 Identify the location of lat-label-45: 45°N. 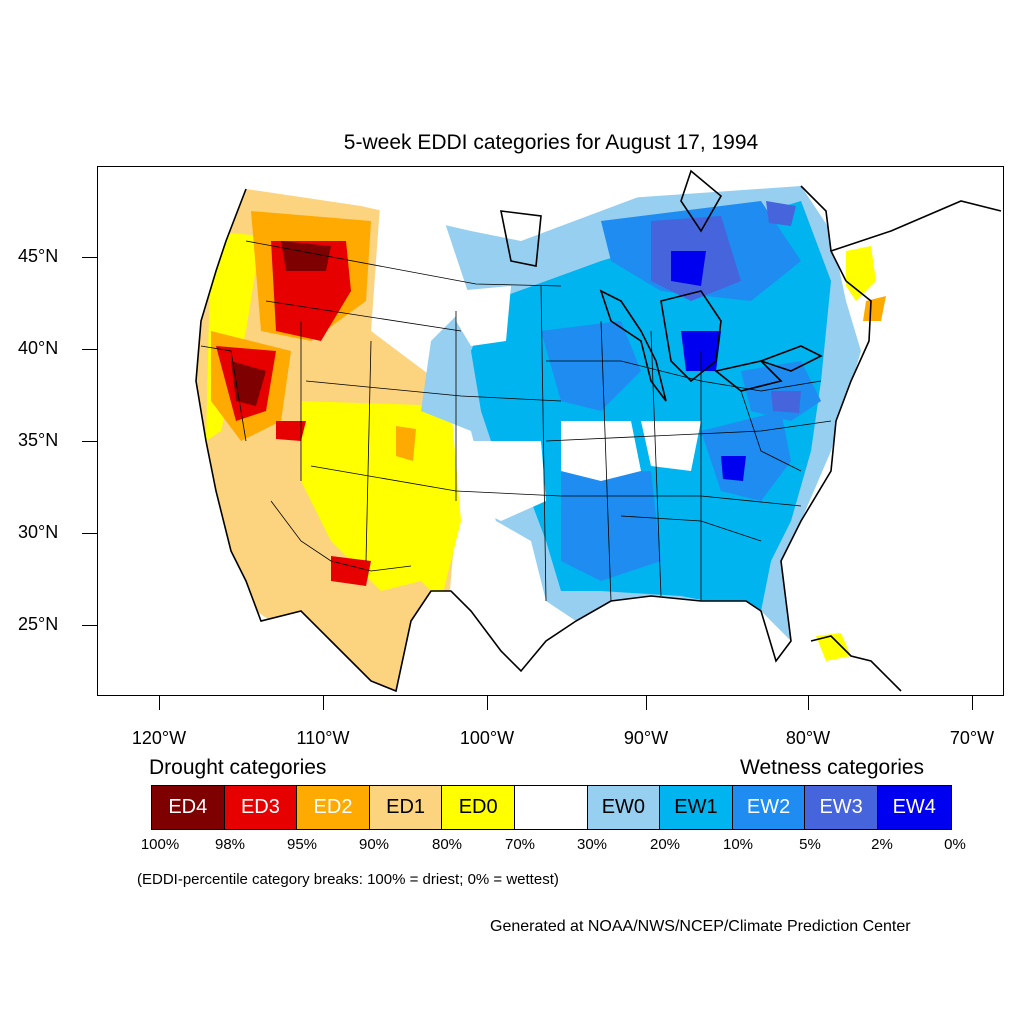
(38, 256).